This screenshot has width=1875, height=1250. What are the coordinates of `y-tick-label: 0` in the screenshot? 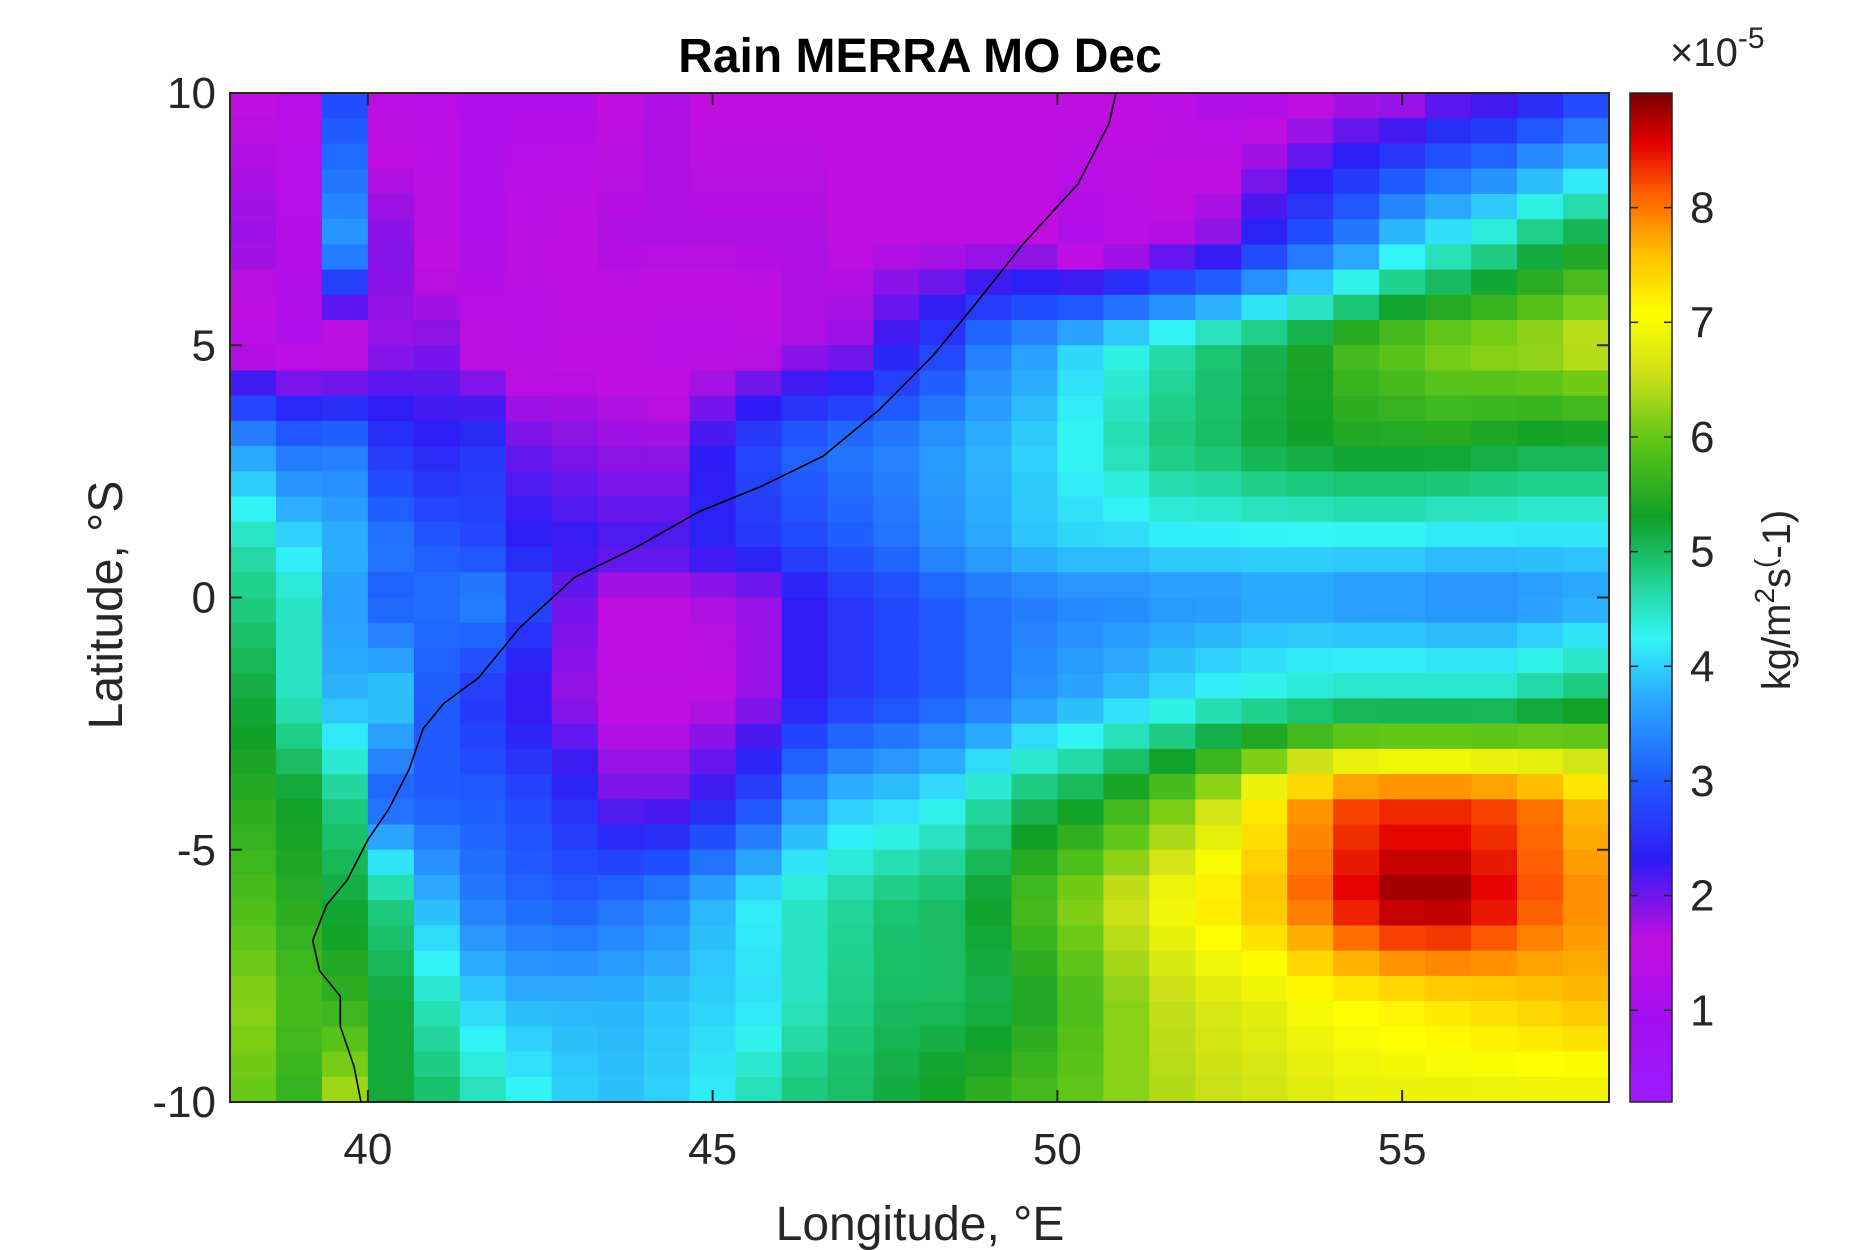 It's located at (204, 598).